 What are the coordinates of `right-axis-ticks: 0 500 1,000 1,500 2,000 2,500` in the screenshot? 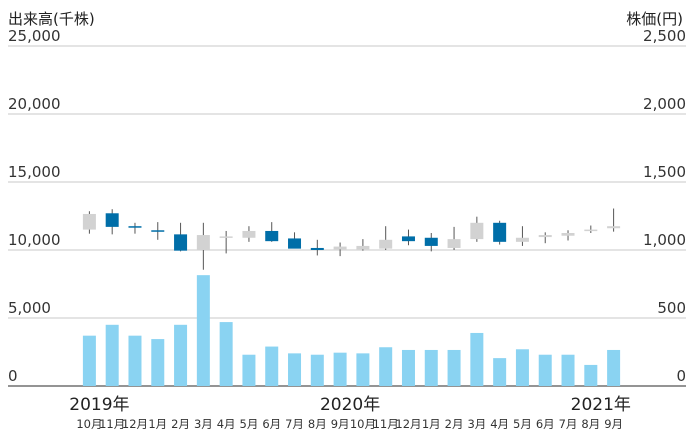 It's located at (664, 206).